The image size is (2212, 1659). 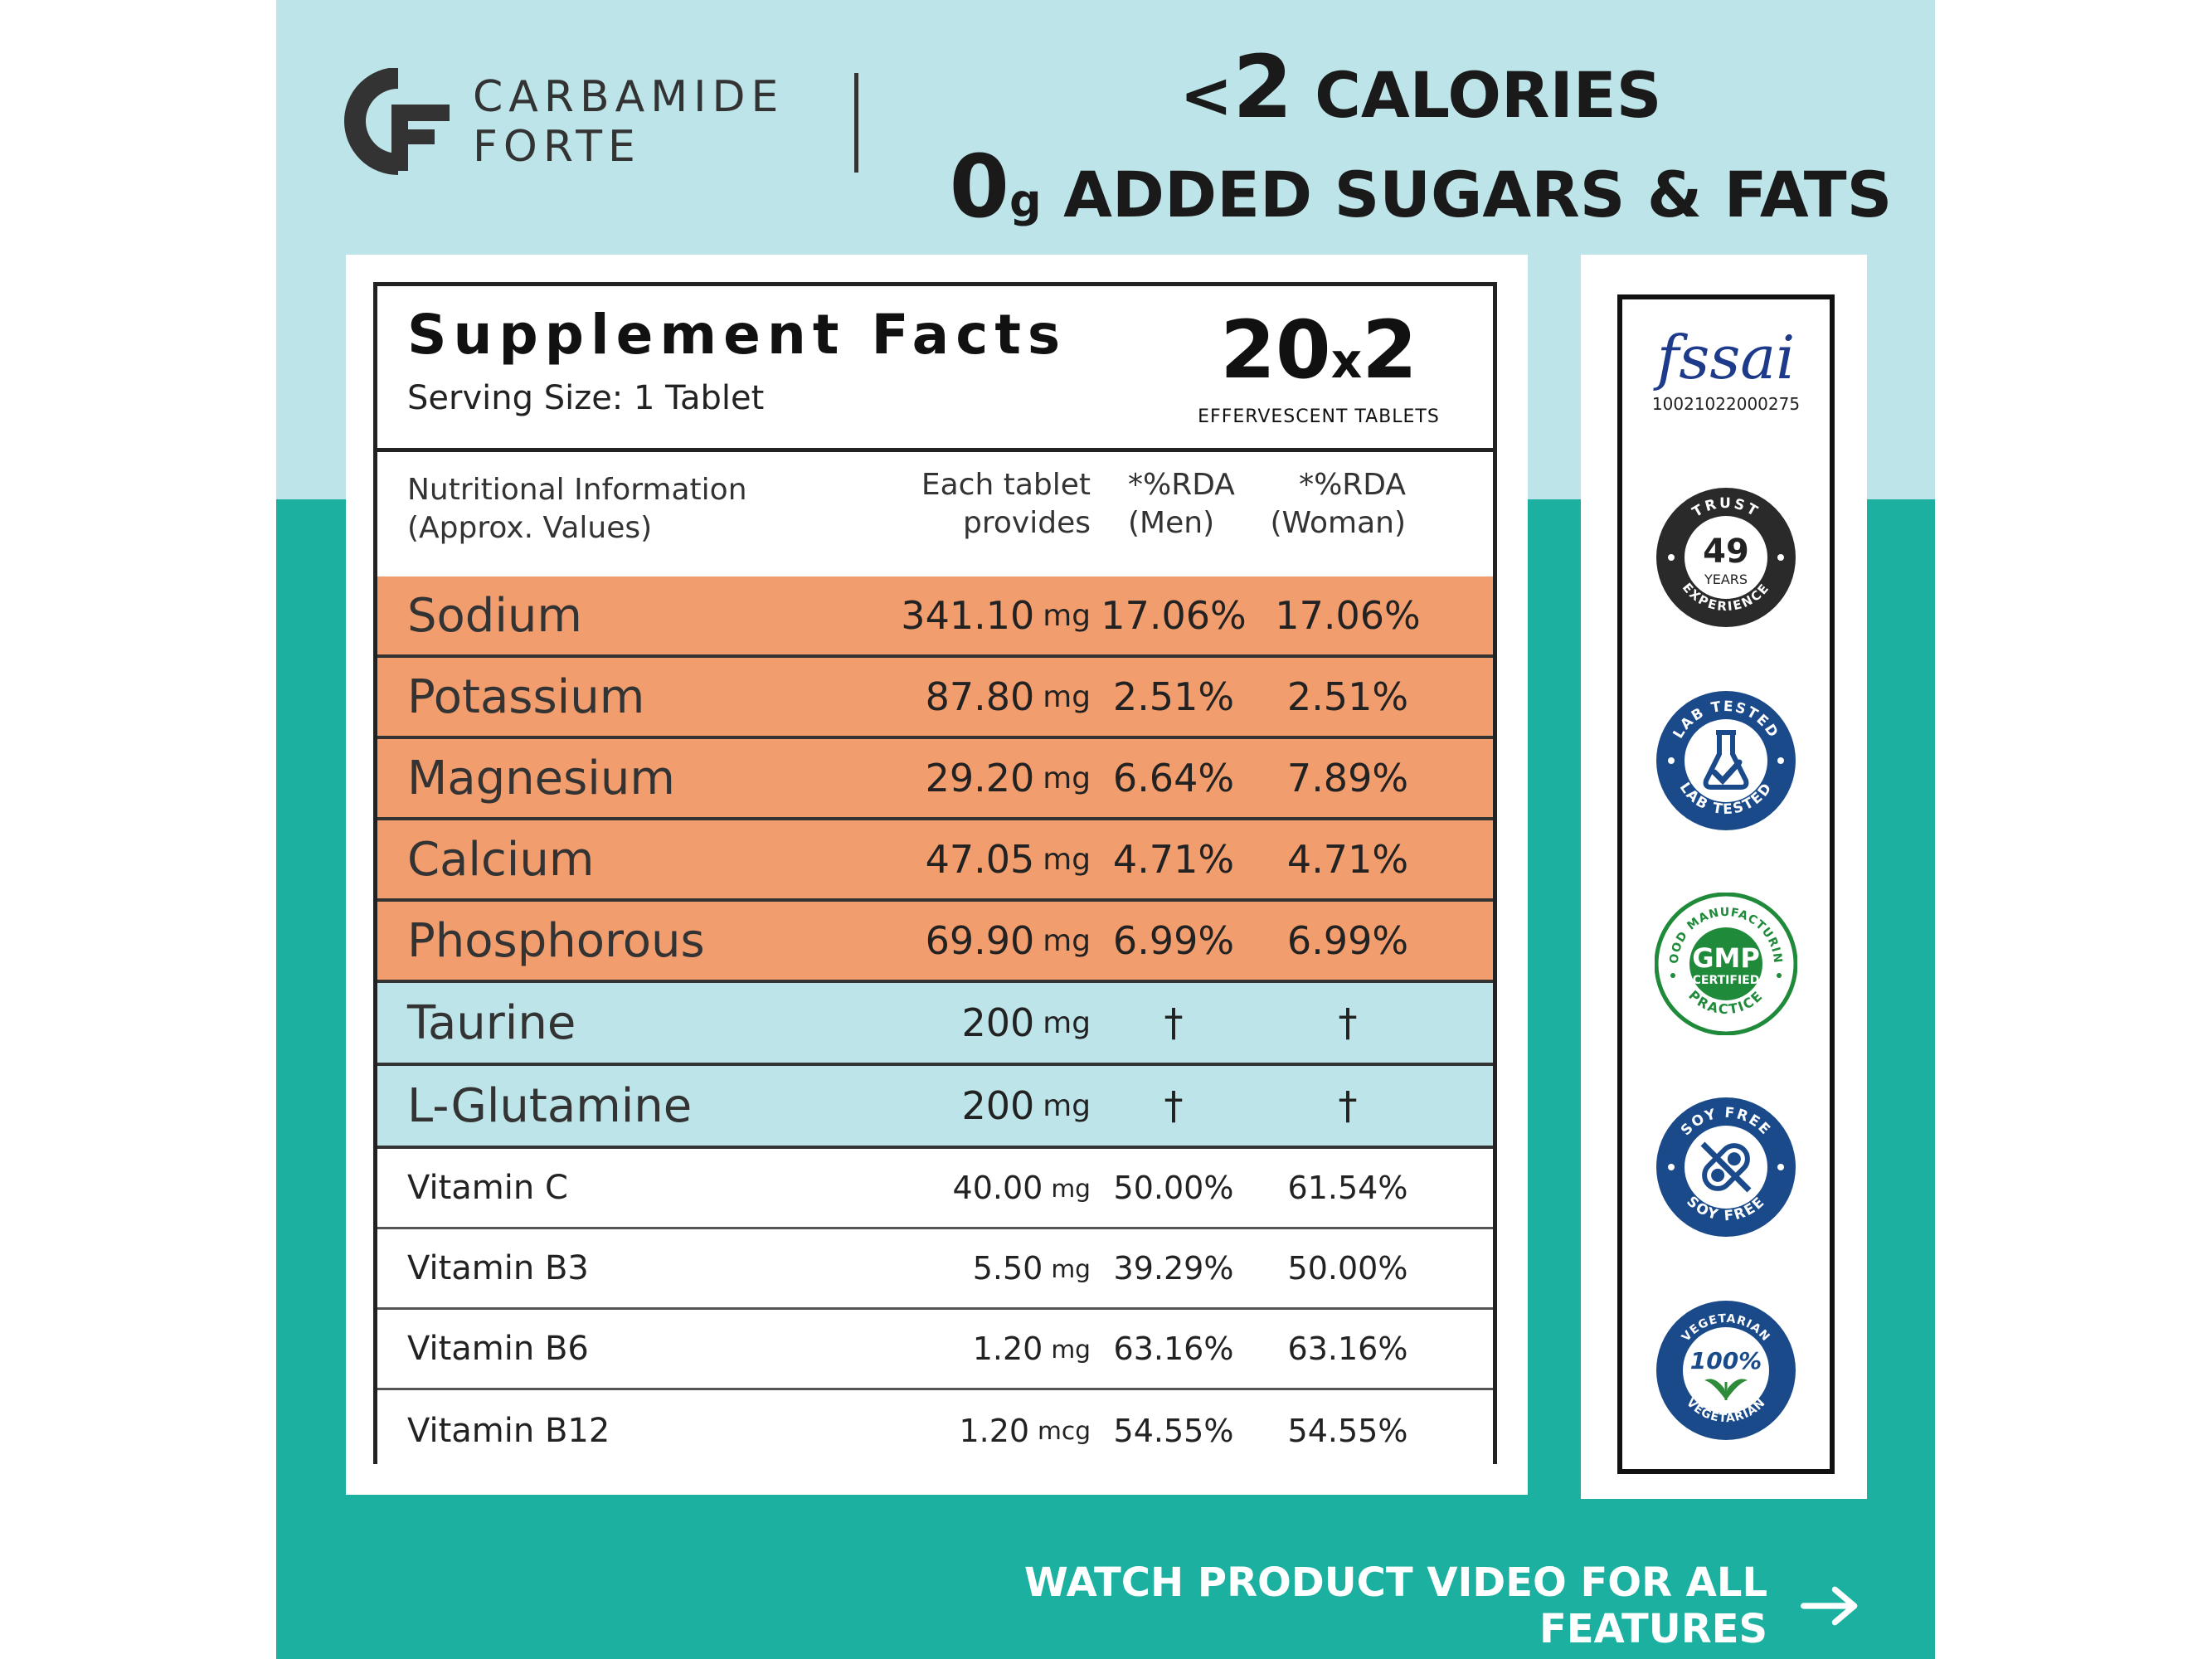 I want to click on table-row: Vitamin B3 5.50 mg 39.29% 50.00%, so click(x=935, y=1269).